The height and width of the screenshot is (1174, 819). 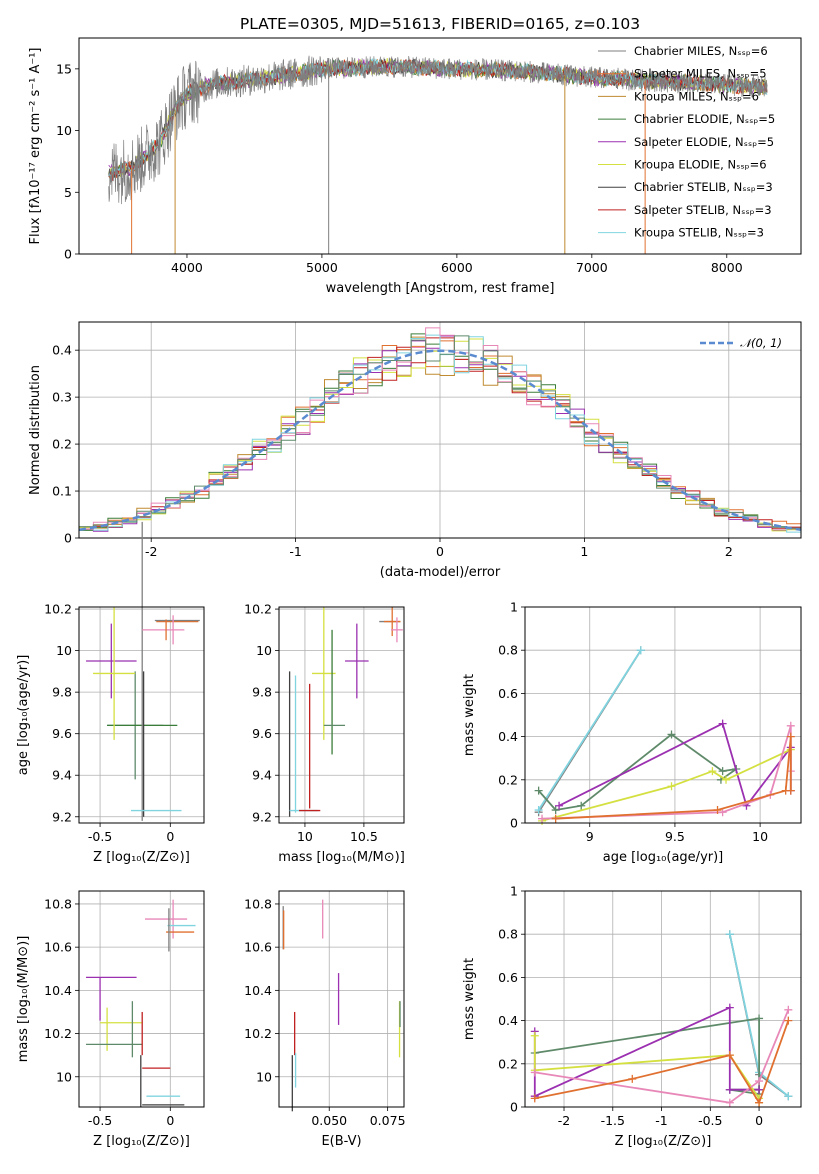 What do you see at coordinates (675, 836) in the screenshot?
I see `x-tick-label: 9.5` at bounding box center [675, 836].